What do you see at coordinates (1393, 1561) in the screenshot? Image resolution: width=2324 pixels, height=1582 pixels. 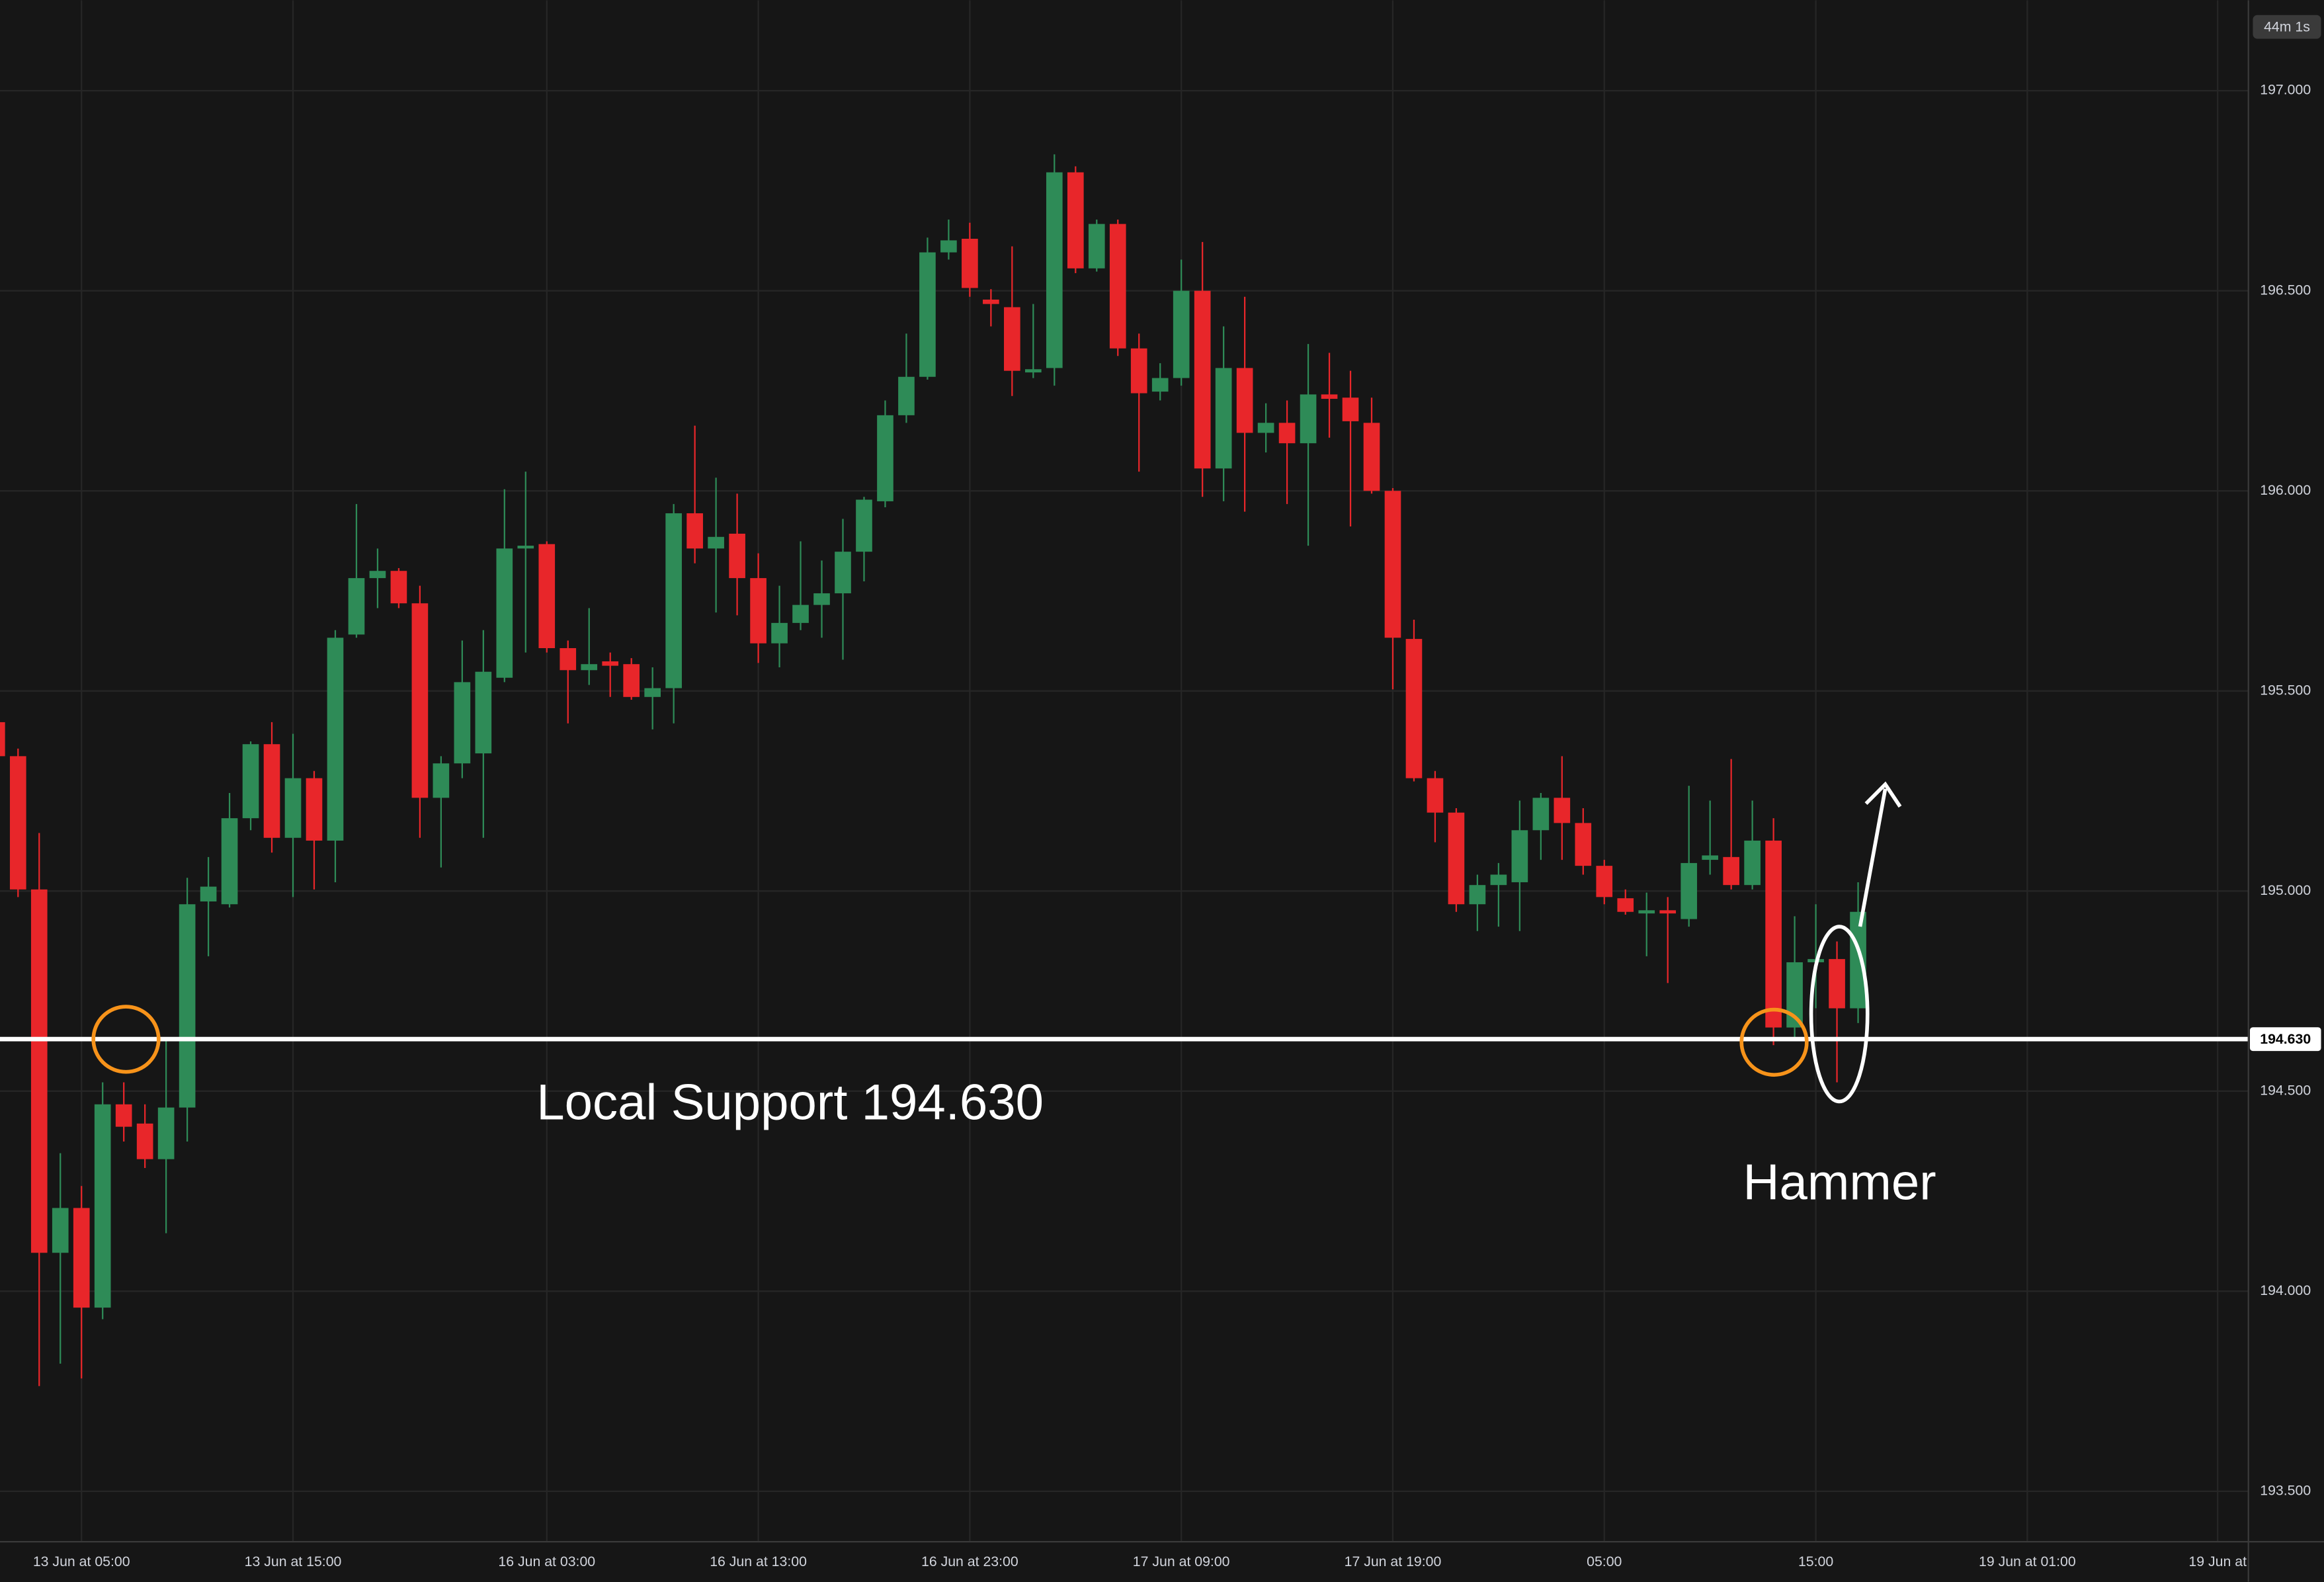 I see `x-tick-label: 17 Jun at 19:00` at bounding box center [1393, 1561].